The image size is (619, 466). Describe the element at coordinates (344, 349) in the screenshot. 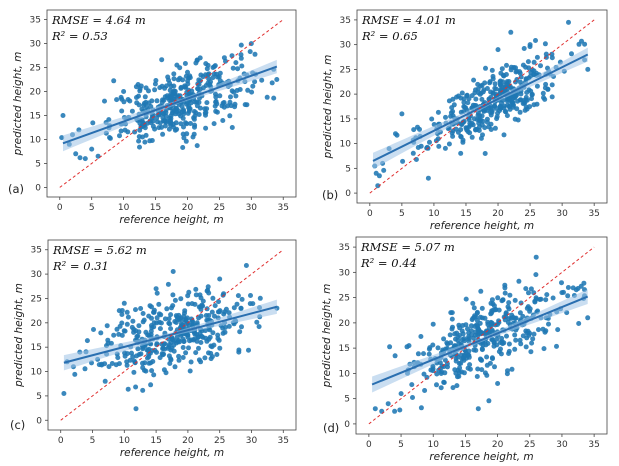

I see `y-tick-label: 15` at that location.